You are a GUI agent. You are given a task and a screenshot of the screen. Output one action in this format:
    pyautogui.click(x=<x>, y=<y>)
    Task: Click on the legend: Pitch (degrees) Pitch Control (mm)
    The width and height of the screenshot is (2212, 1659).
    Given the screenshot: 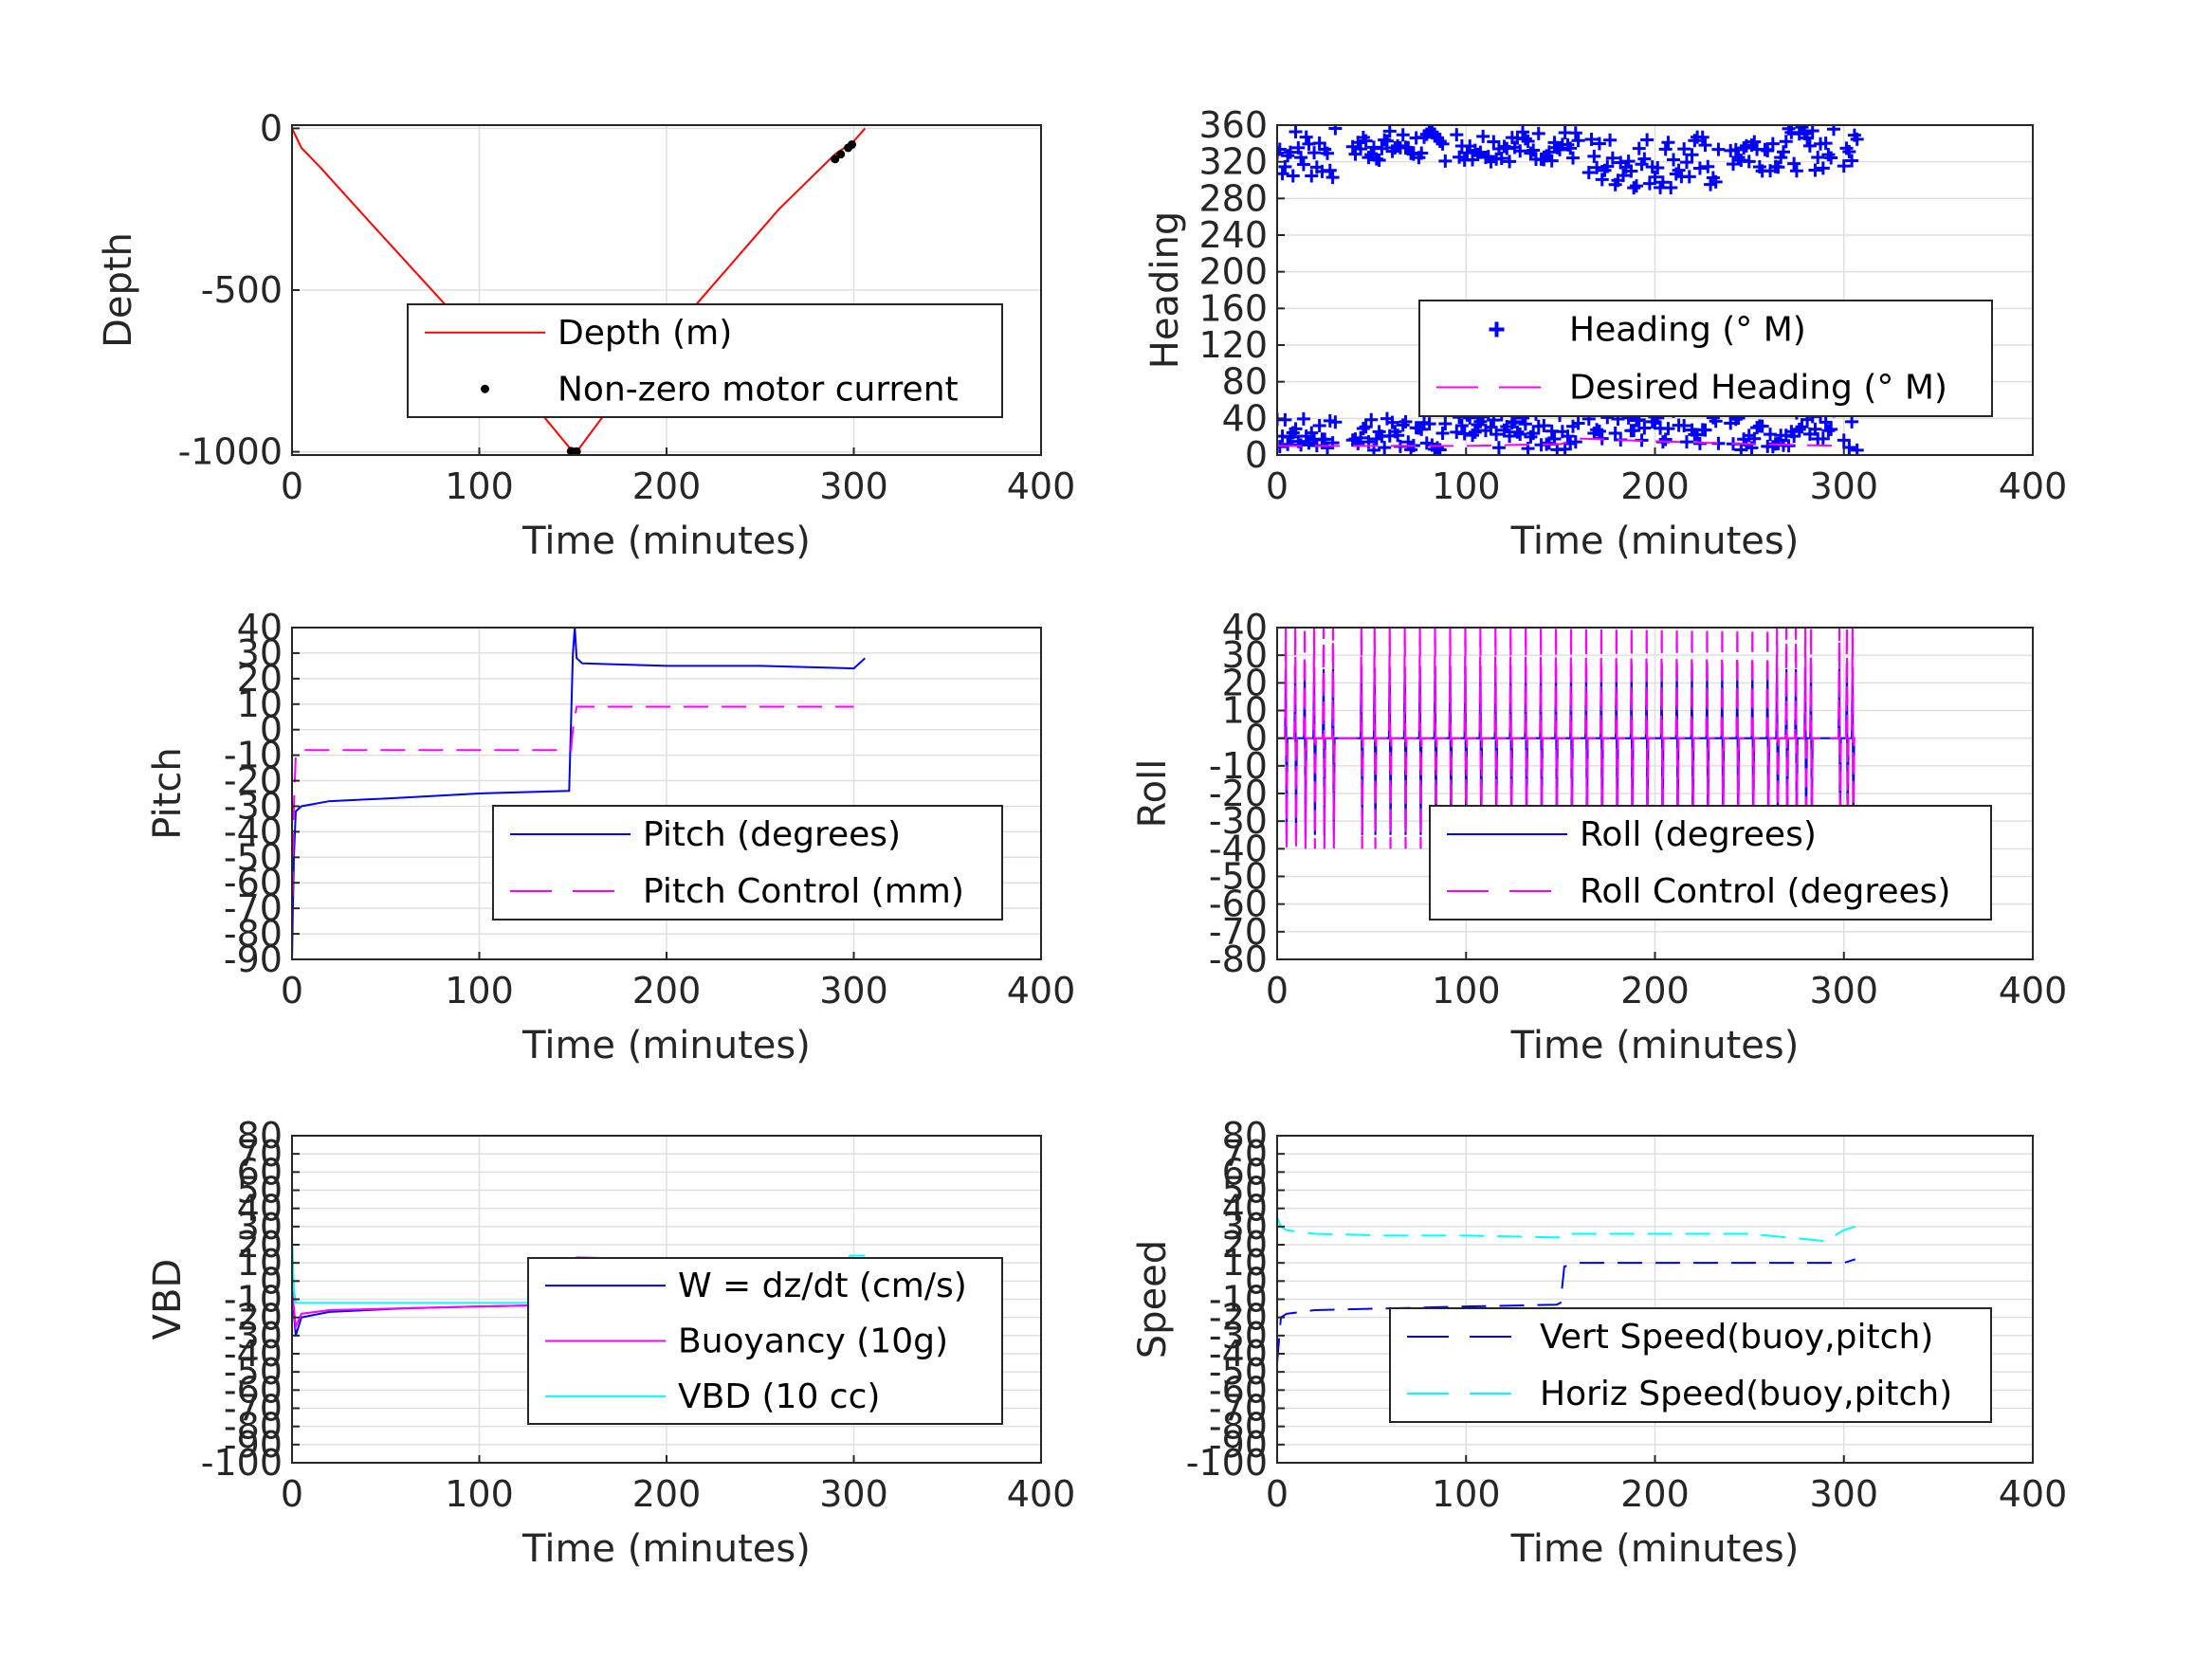 What is the action you would take?
    pyautogui.click(x=747, y=863)
    